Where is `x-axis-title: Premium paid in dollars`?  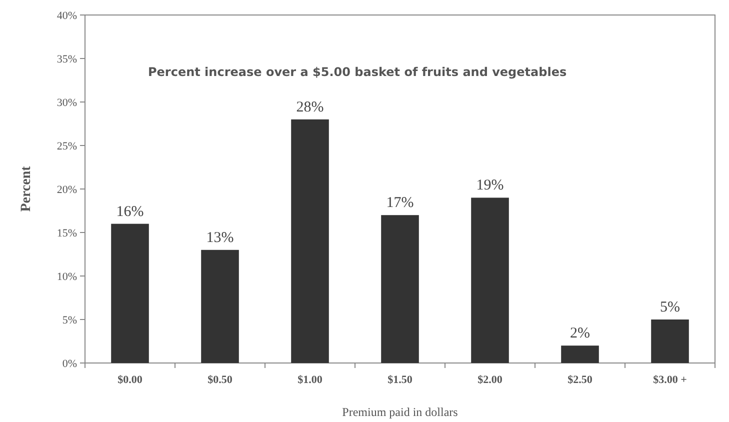
x-axis-title: Premium paid in dollars is located at coordinates (400, 412).